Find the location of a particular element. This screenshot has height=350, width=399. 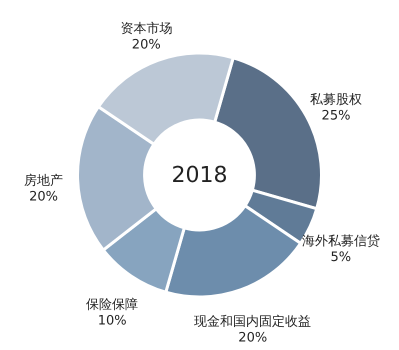

slice-label: 房地产 is located at coordinates (44, 180).